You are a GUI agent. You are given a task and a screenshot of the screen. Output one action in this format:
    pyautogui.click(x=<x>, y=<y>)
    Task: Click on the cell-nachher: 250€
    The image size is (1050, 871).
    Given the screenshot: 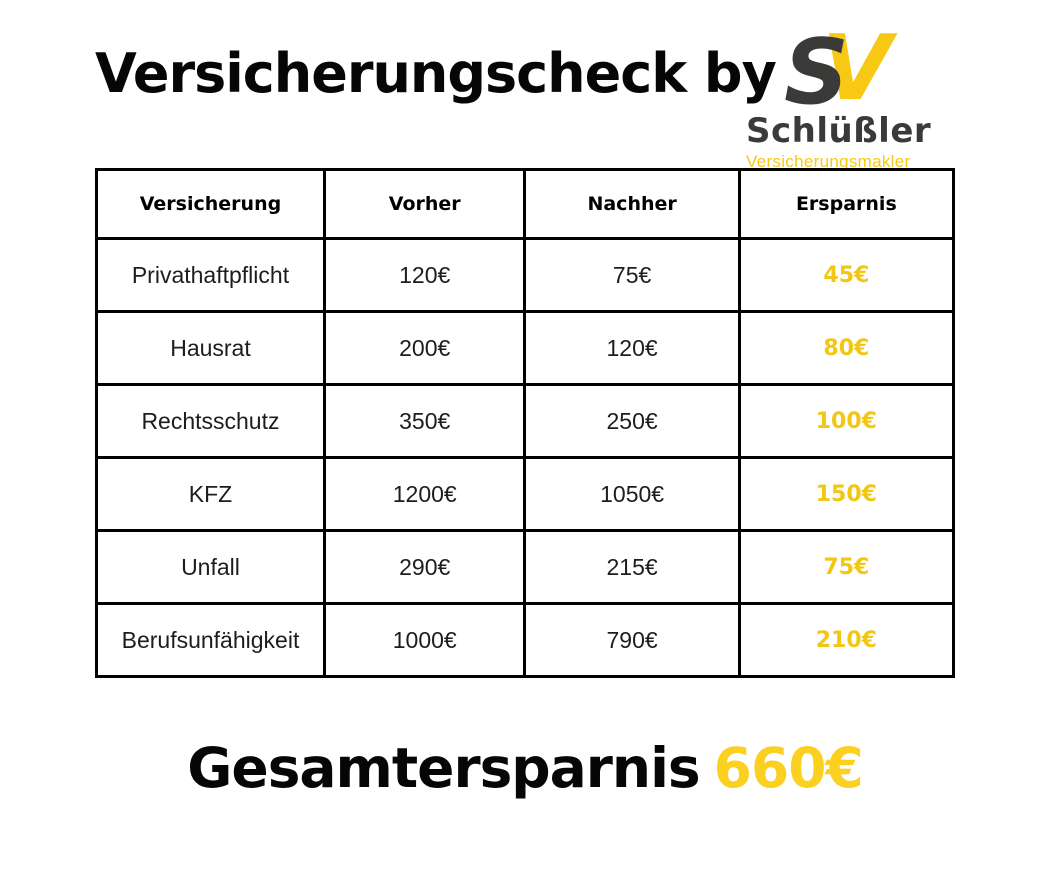 What is the action you would take?
    pyautogui.click(x=632, y=421)
    